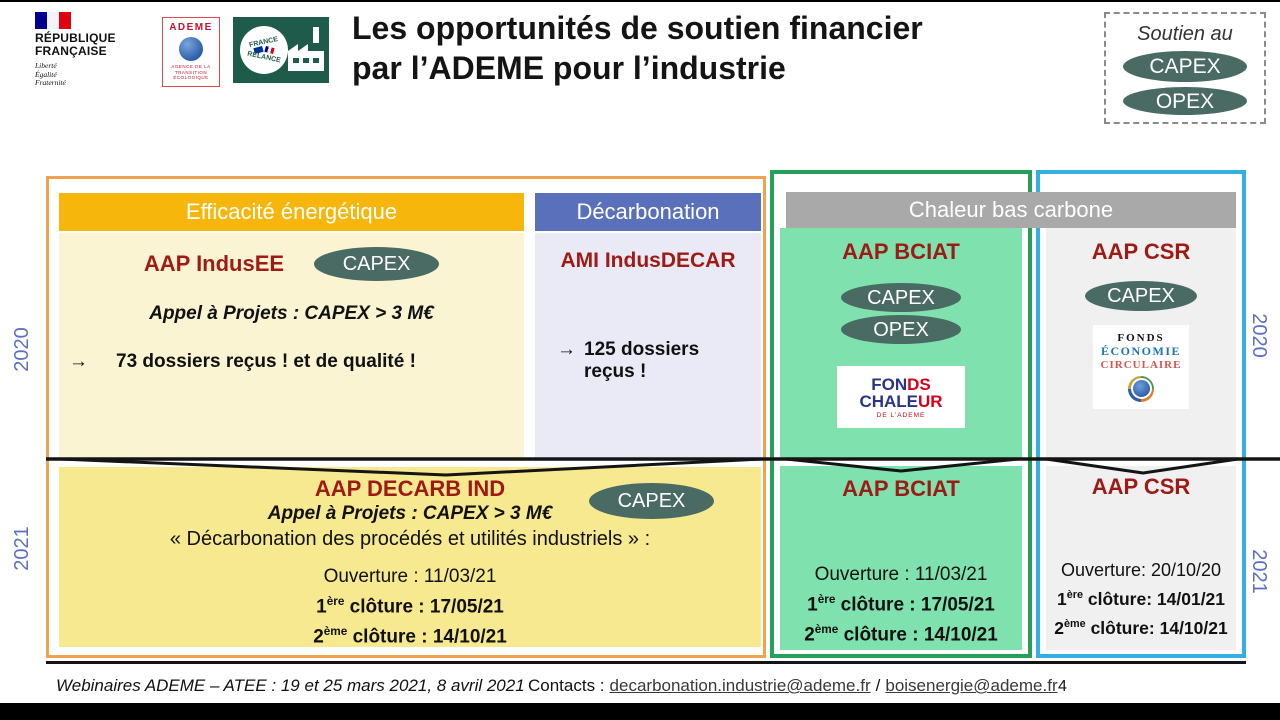  What do you see at coordinates (1062, 686) in the screenshot?
I see `page-number: 4` at bounding box center [1062, 686].